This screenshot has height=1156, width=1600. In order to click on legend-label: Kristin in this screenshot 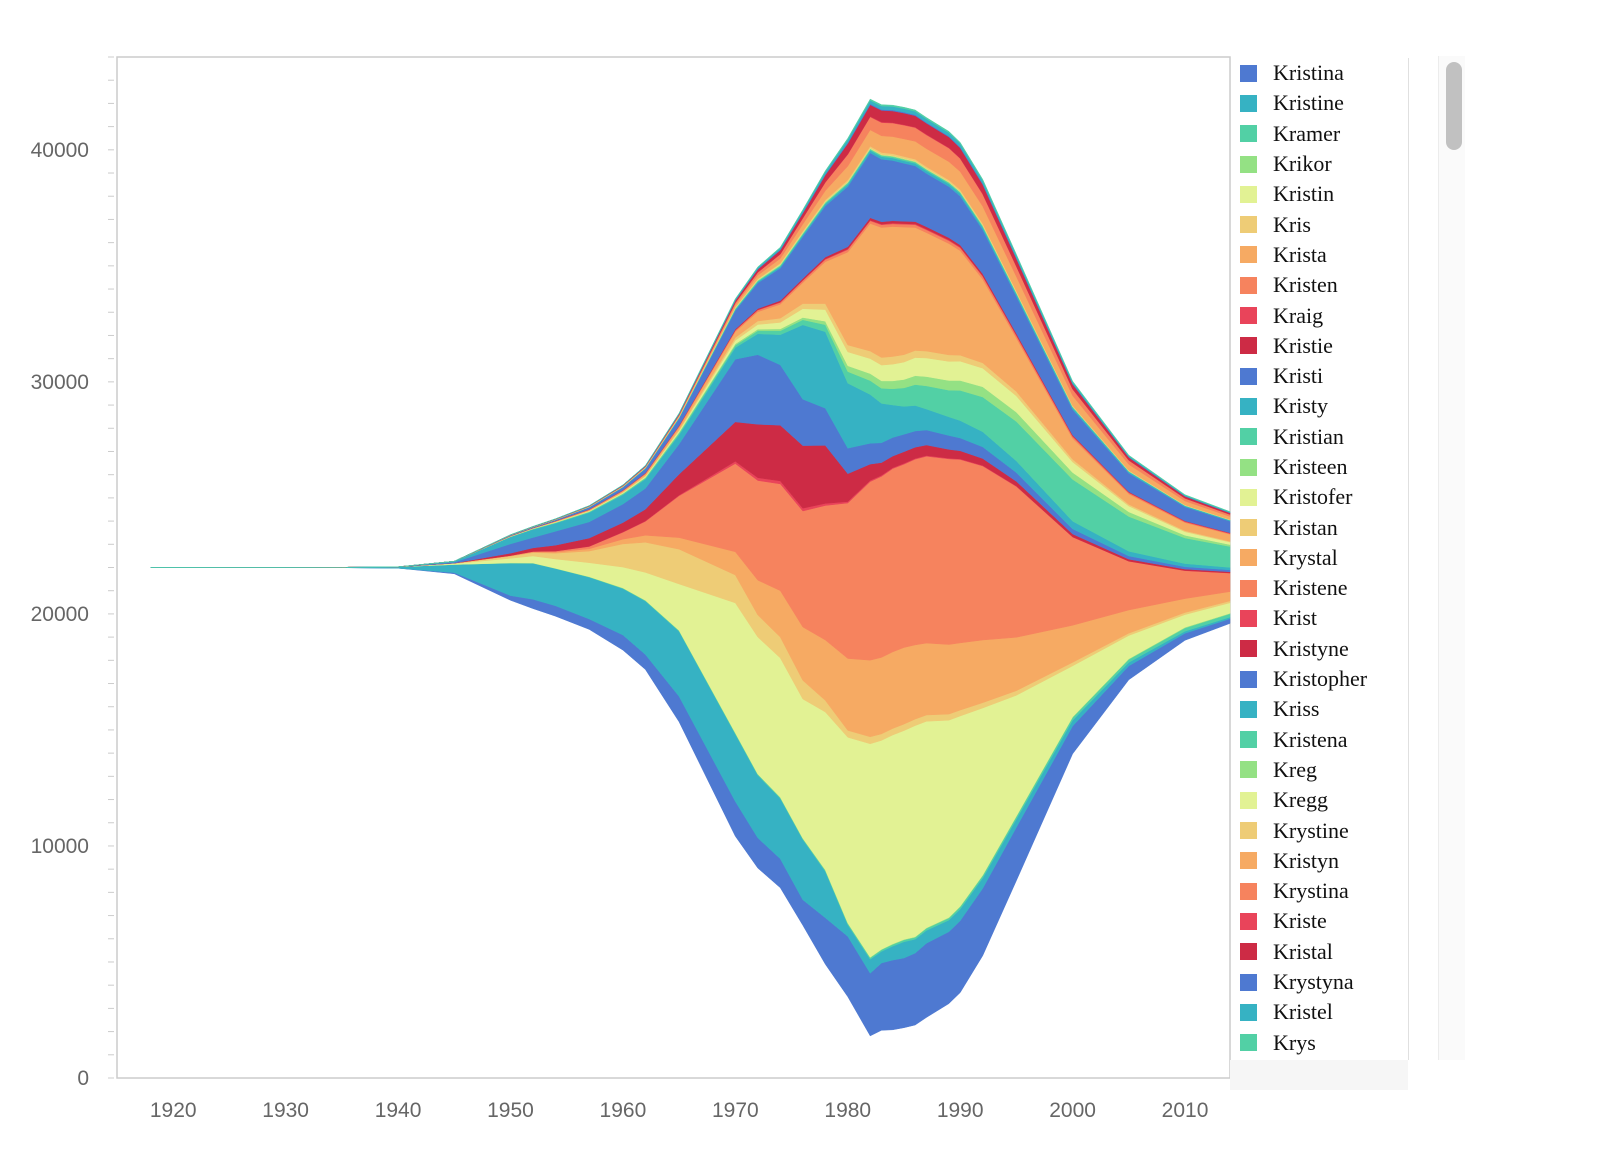, I will do `click(1304, 194)`.